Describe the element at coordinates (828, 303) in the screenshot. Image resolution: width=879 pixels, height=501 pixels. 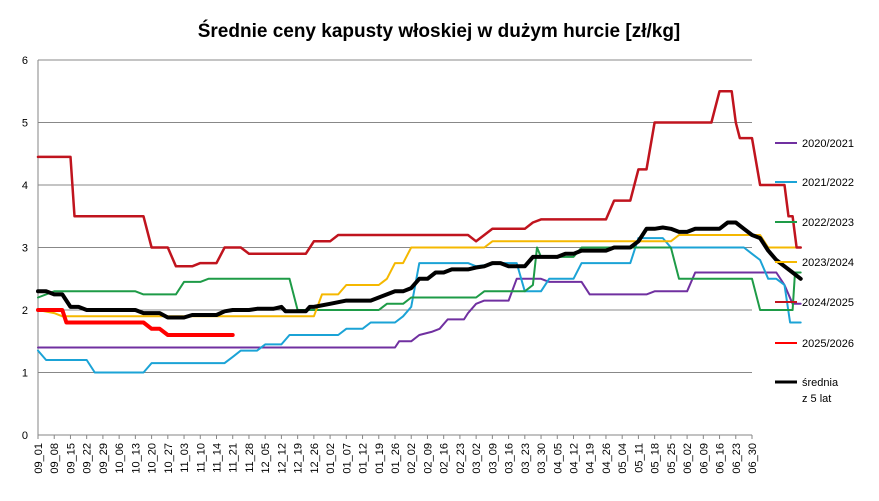
I see `legend-label: 2024/2025` at that location.